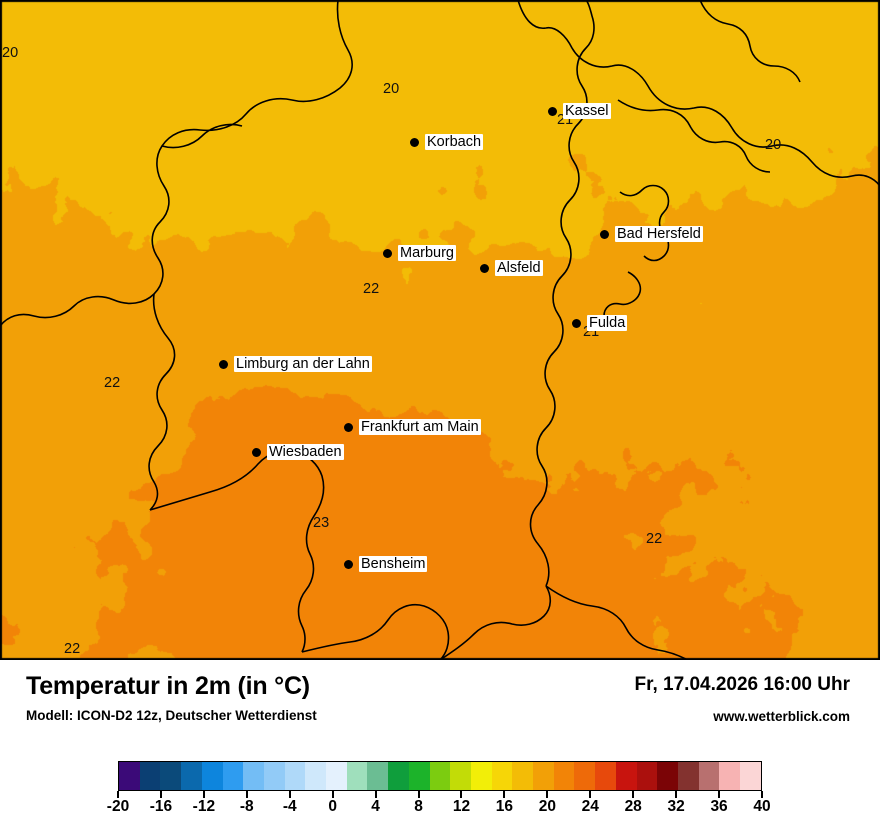  I want to click on city-marker: Limburg an der Lahn, so click(295, 364).